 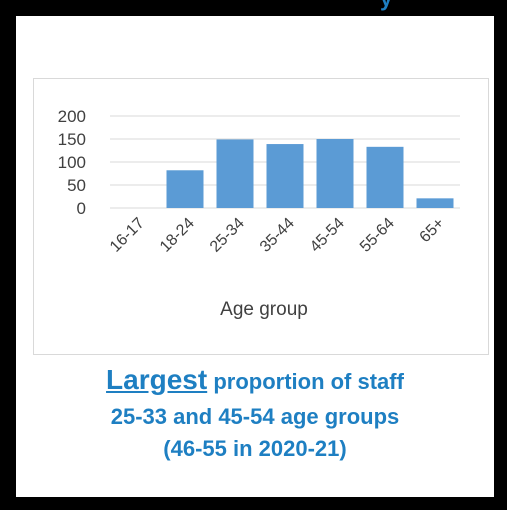 I want to click on caption-line-3: (46-55 in 2020-21), so click(x=255, y=448).